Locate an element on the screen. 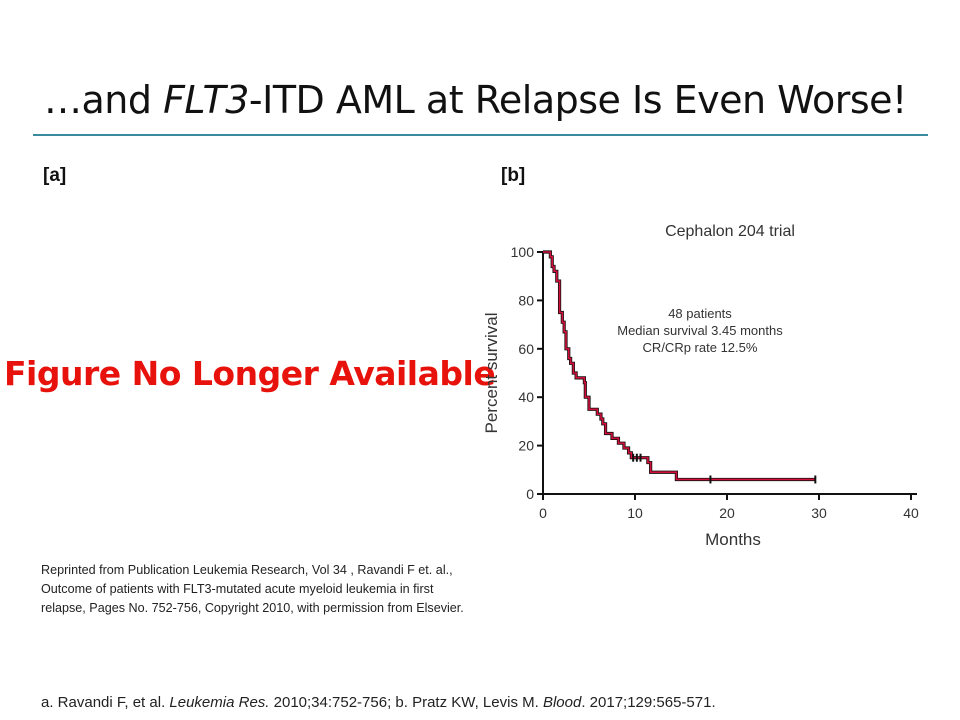 This screenshot has height=720, width=960. y-tick-label: 80 is located at coordinates (526, 300).